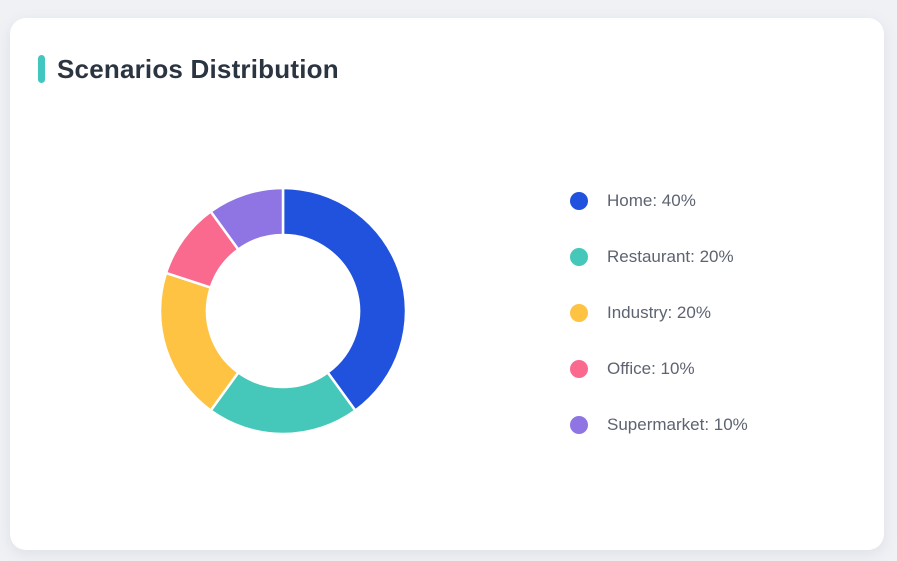  I want to click on legend-item-office: Office: 10%, so click(659, 369).